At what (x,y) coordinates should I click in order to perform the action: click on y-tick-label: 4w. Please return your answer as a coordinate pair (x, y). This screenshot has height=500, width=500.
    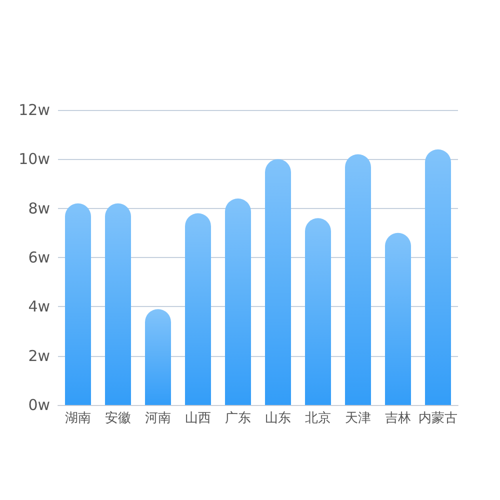
    Looking at the image, I should click on (39, 307).